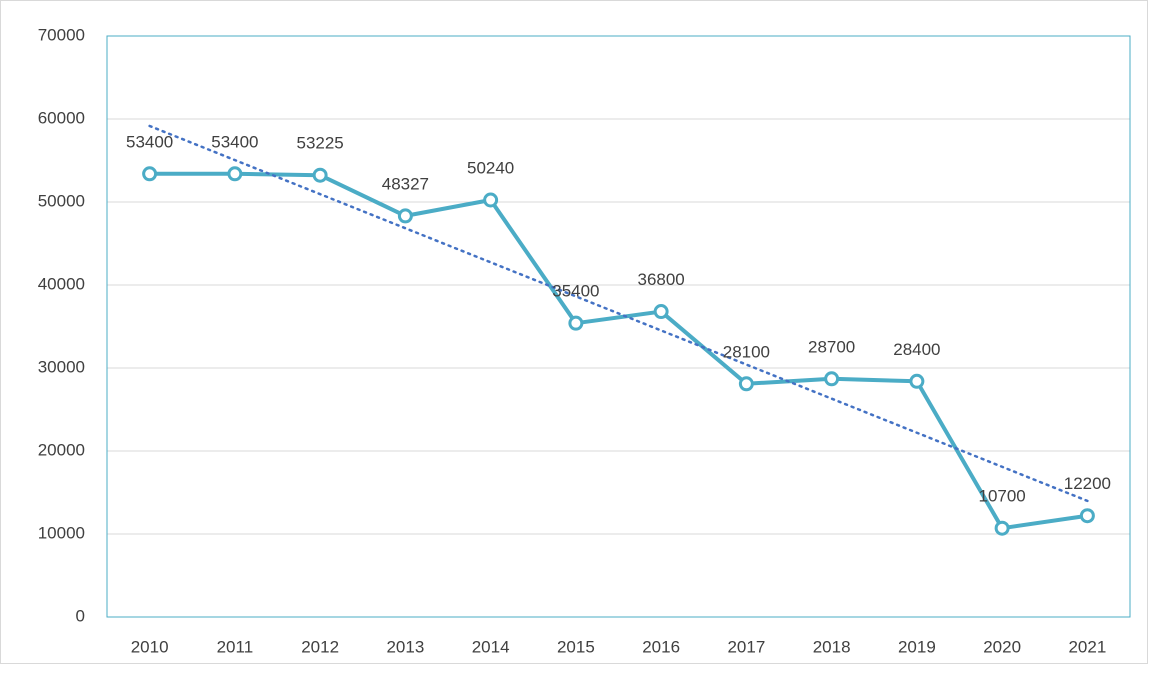 This screenshot has width=1152, height=675. What do you see at coordinates (319, 143) in the screenshot?
I see `data-label: 53225` at bounding box center [319, 143].